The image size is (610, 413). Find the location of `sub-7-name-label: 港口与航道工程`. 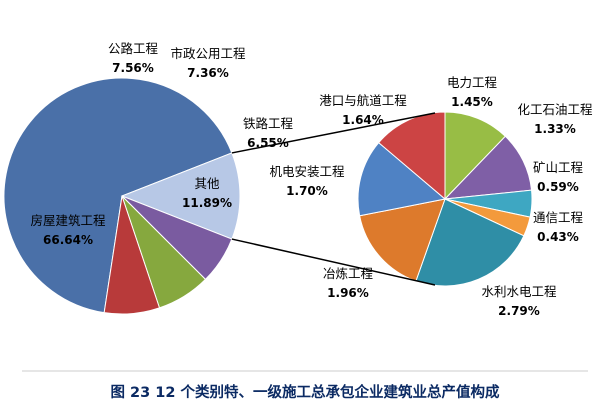

sub-7-name-label: 港口与航道工程 is located at coordinates (363, 100).